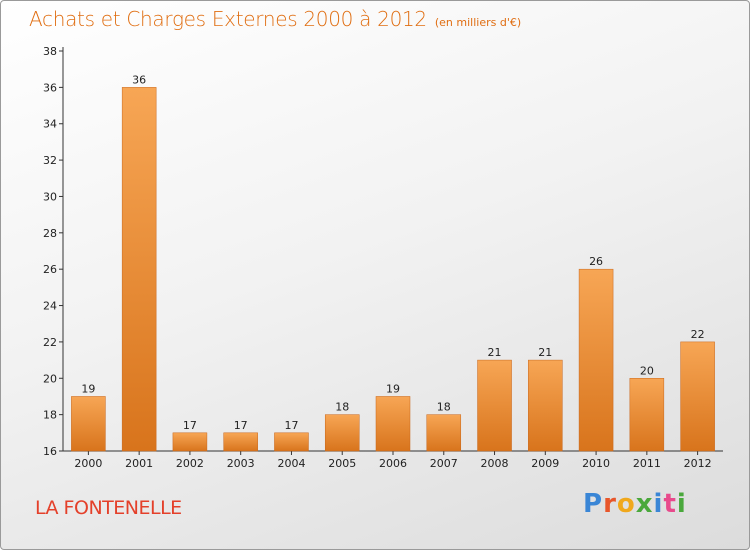 This screenshot has width=750, height=550. Describe the element at coordinates (342, 433) in the screenshot. I see `bar-2005` at that location.